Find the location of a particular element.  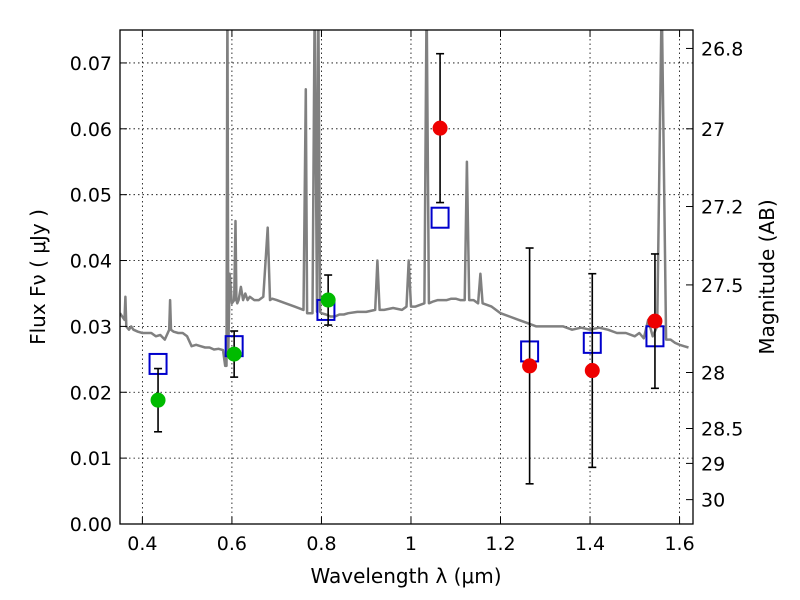

right-tick-label: 28.5 is located at coordinates (722, 429).